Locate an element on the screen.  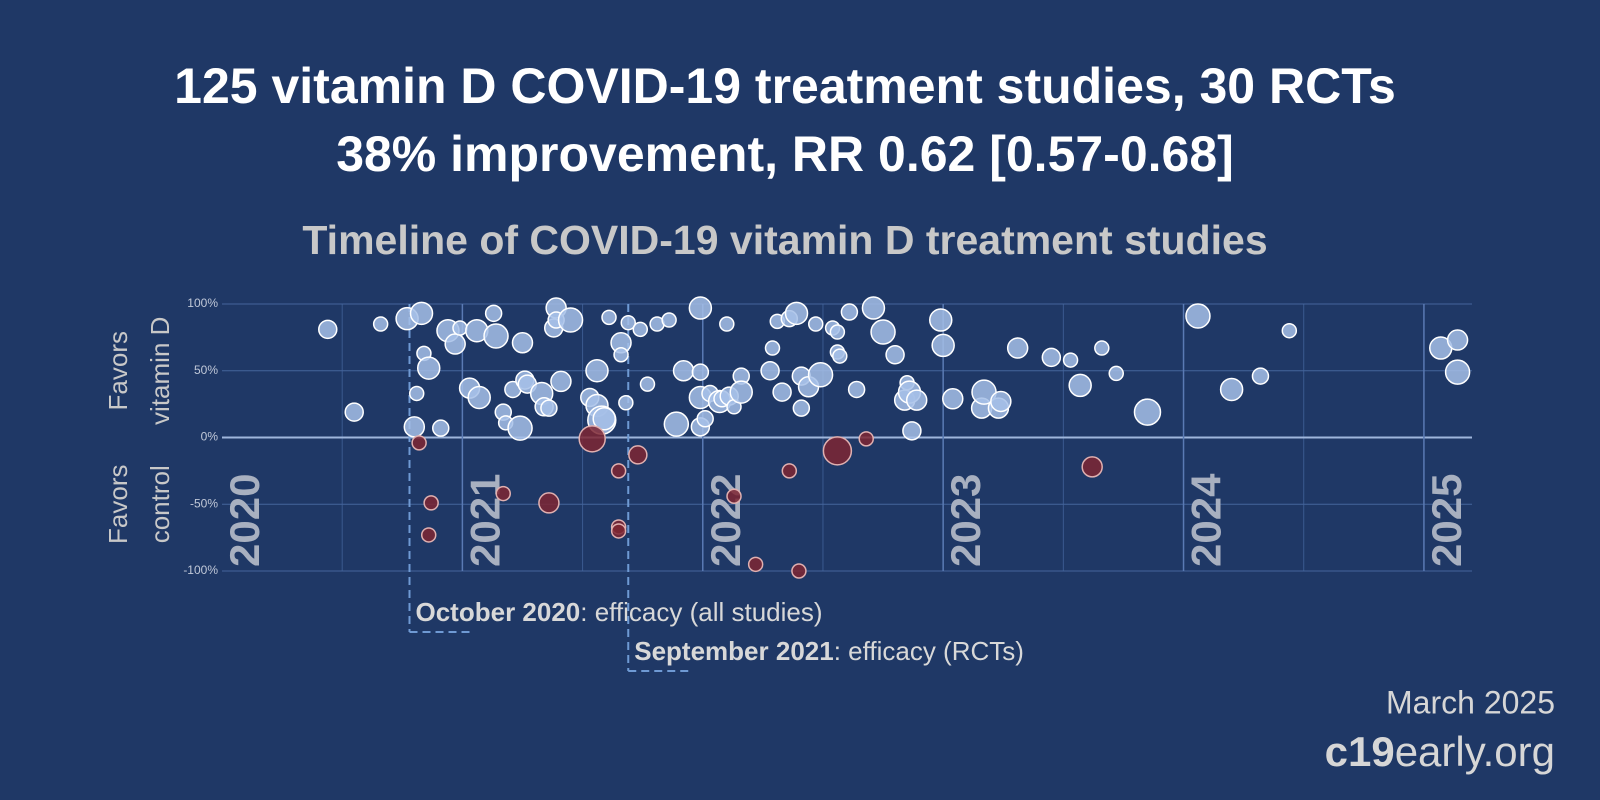
y-tick-label: 50% is located at coordinates (206, 370).